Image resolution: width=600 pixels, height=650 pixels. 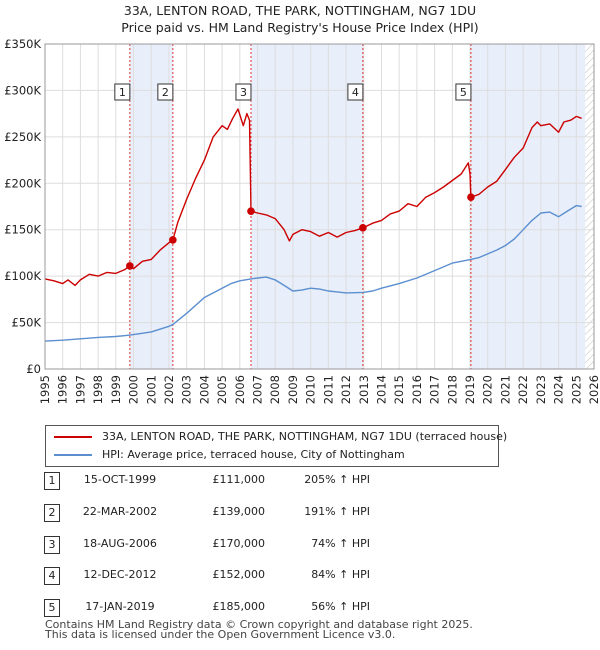 What do you see at coordinates (541, 389) in the screenshot?
I see `x-tick-label: 2023` at bounding box center [541, 389].